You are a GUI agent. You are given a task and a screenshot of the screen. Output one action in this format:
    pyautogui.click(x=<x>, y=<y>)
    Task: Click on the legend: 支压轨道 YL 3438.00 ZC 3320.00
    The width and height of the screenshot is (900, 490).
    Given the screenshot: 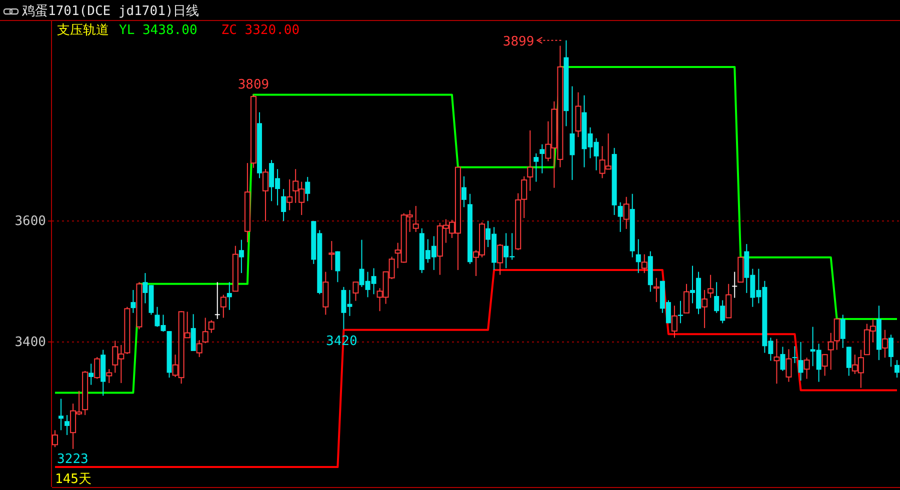 What is the action you would take?
    pyautogui.click(x=178, y=30)
    